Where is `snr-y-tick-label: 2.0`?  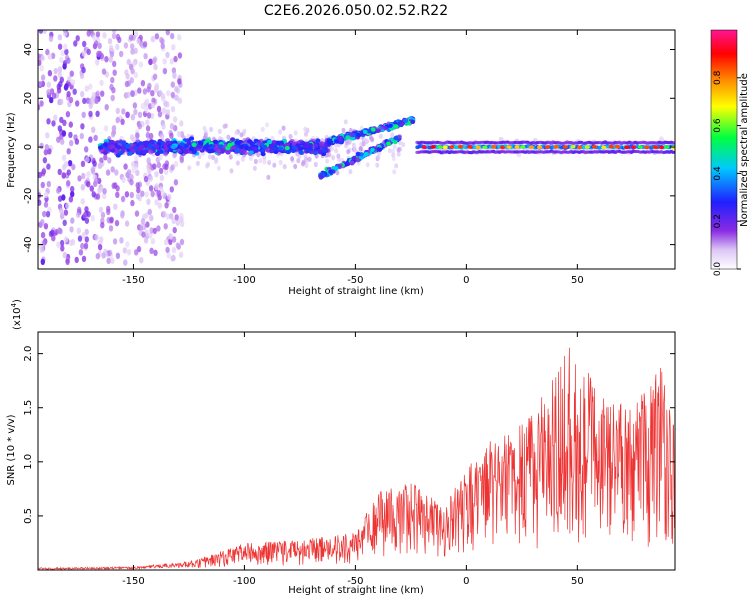 snr-y-tick-label: 2.0 is located at coordinates (28, 354).